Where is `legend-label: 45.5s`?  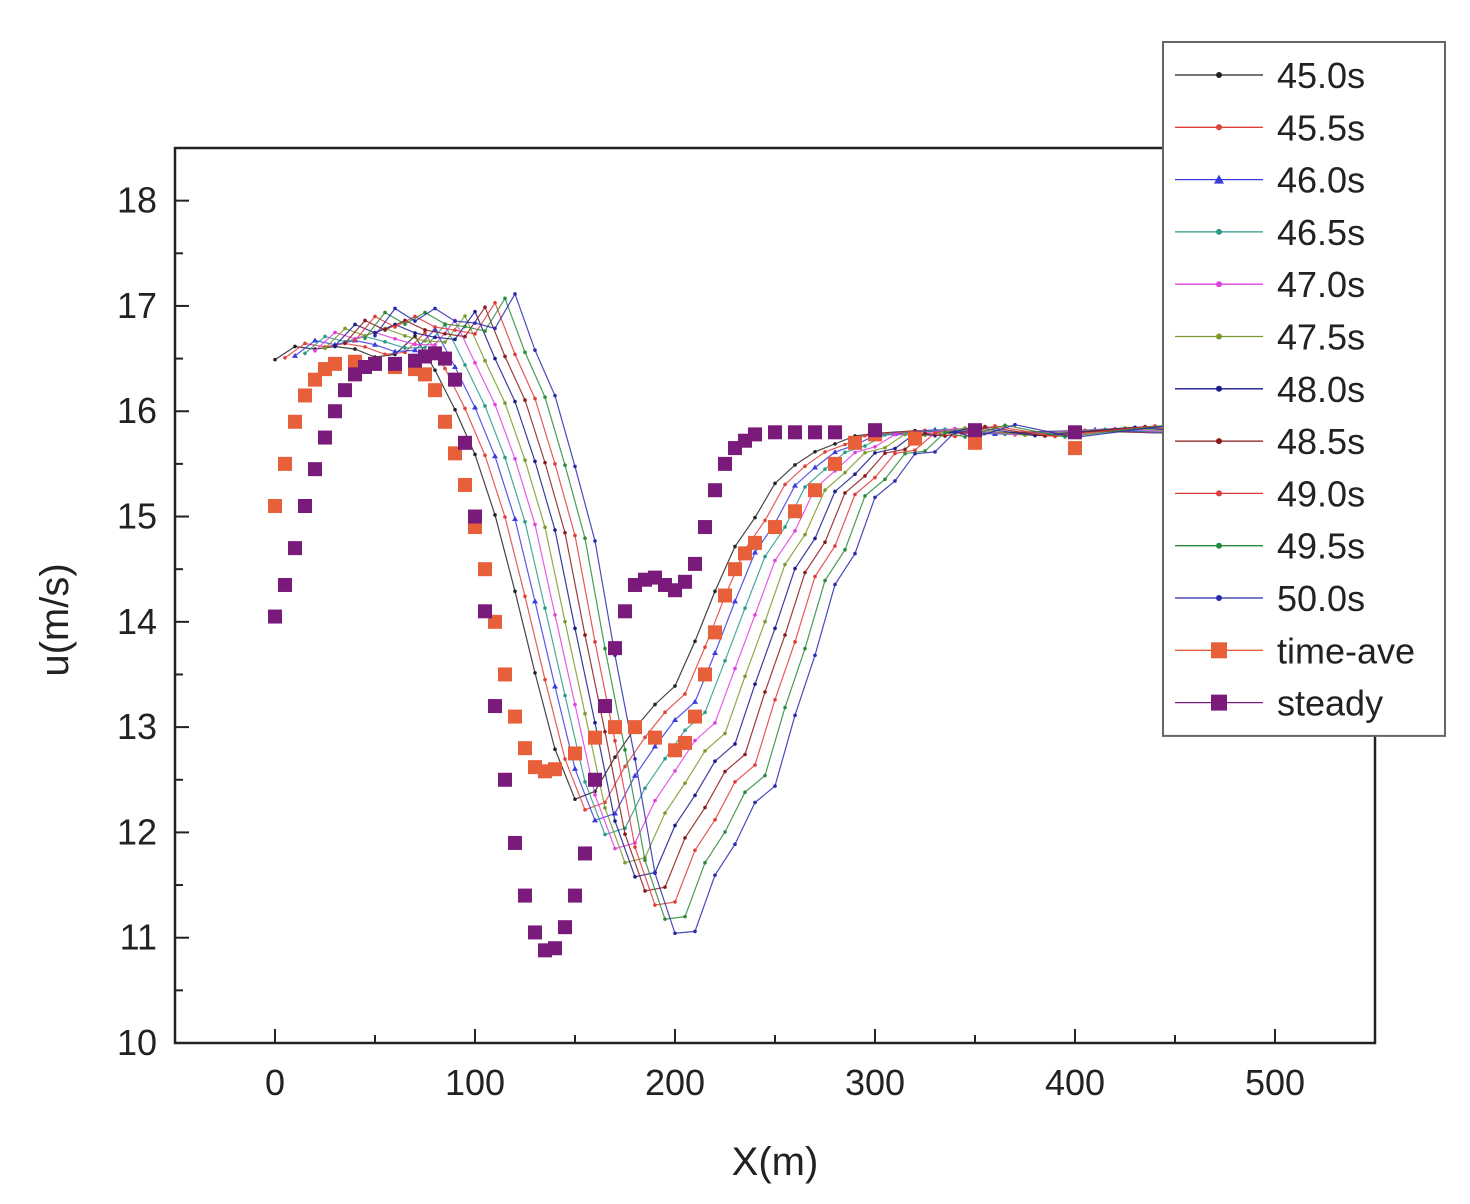 legend-label: 45.5s is located at coordinates (1321, 127).